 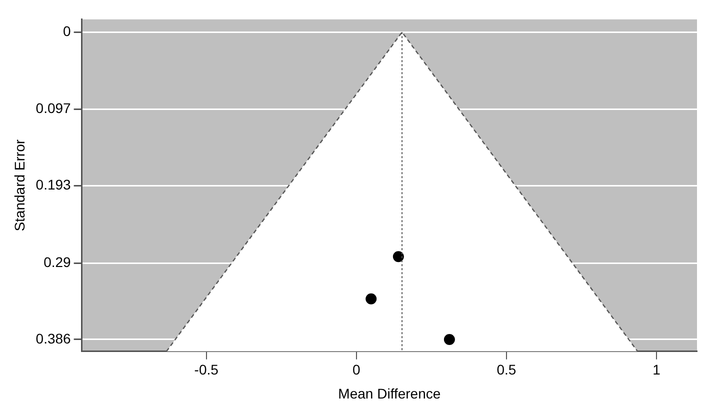 I want to click on x-tick-label: -0.5, so click(x=206, y=370).